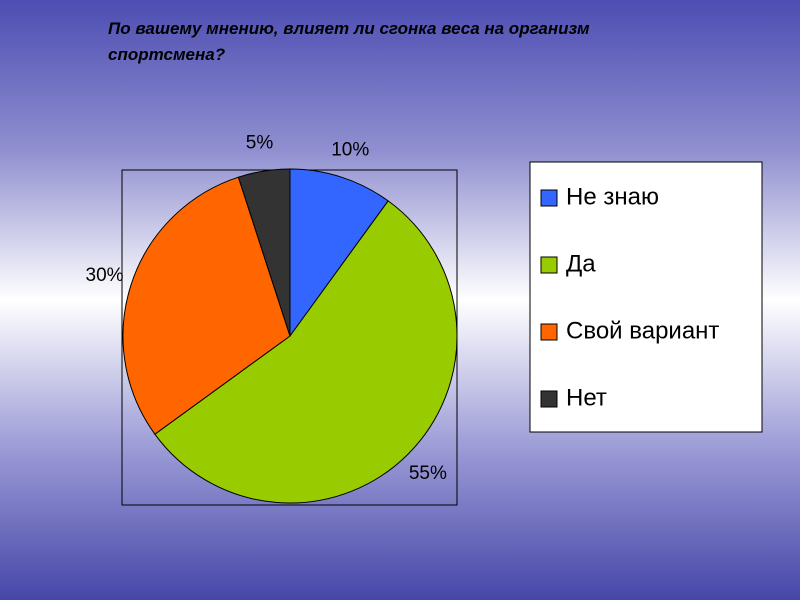 The width and height of the screenshot is (800, 600). I want to click on data-label: 10%, so click(350, 150).